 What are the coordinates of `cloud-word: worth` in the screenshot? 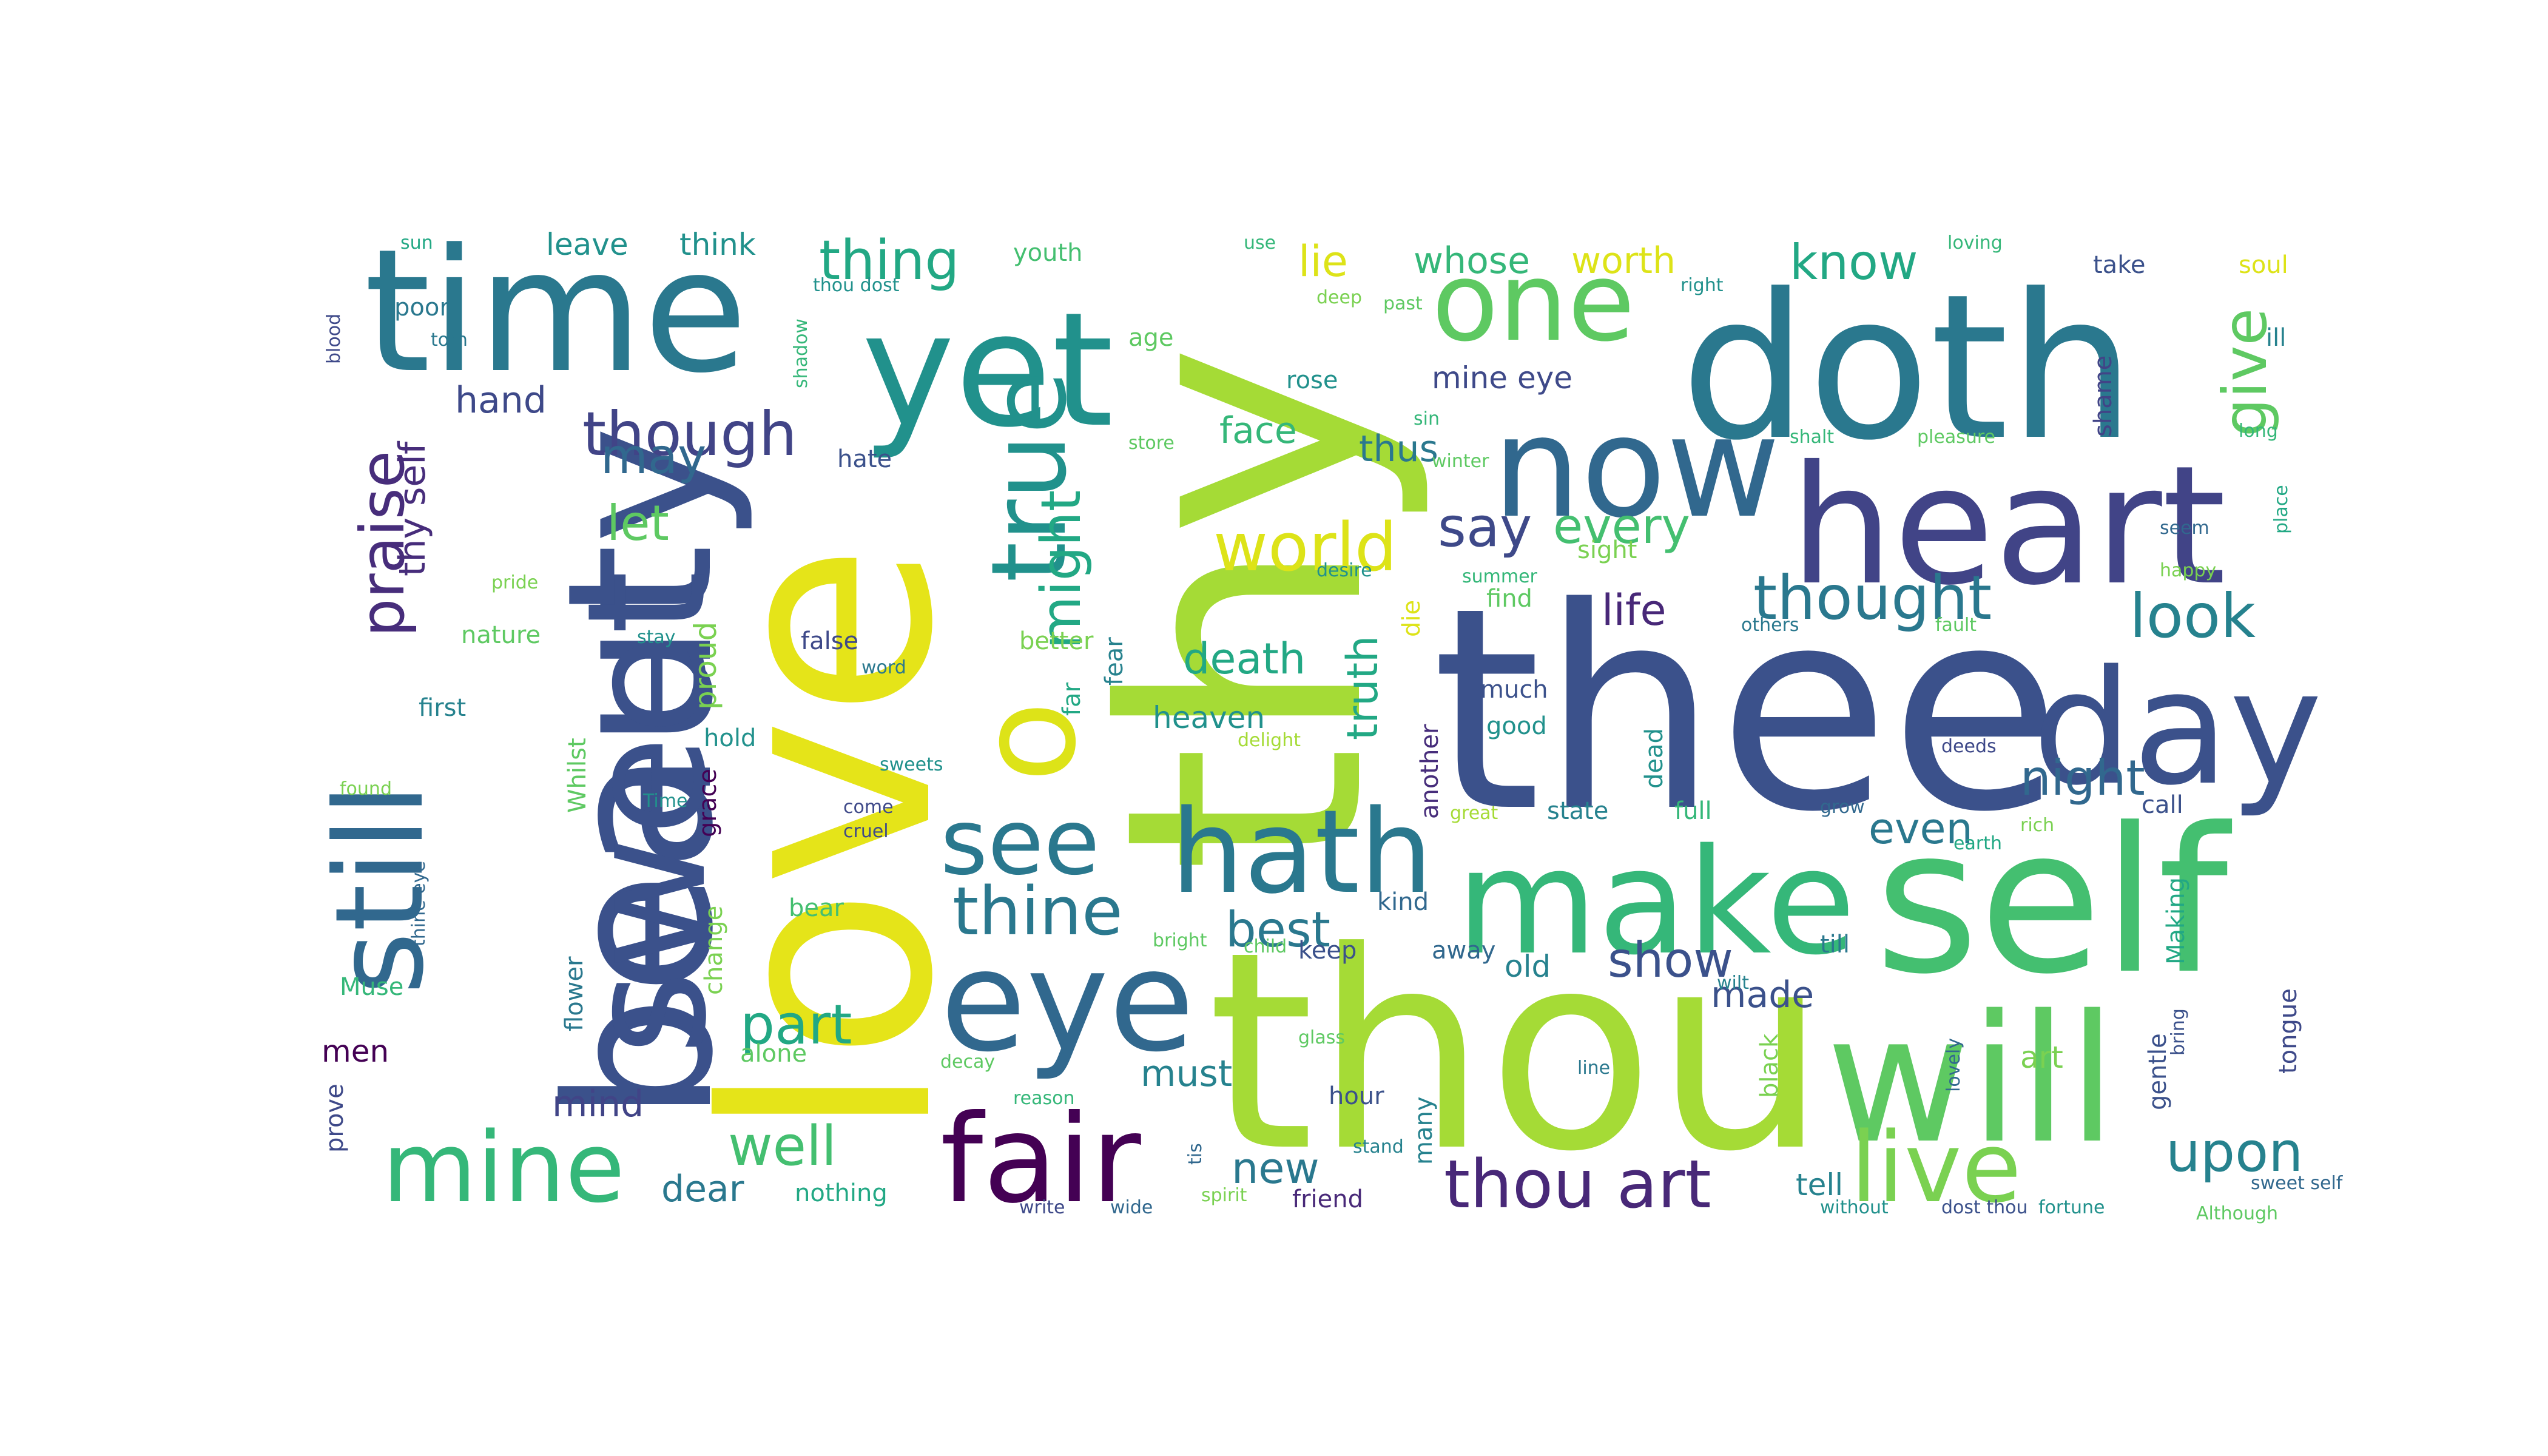 It's located at (1623, 261).